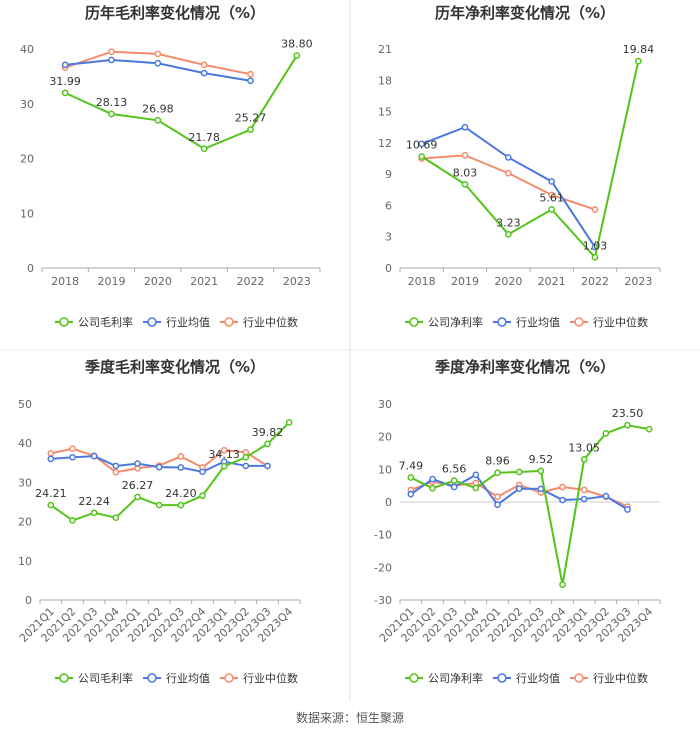  What do you see at coordinates (595, 245) in the screenshot?
I see `data-label: 1.03` at bounding box center [595, 245].